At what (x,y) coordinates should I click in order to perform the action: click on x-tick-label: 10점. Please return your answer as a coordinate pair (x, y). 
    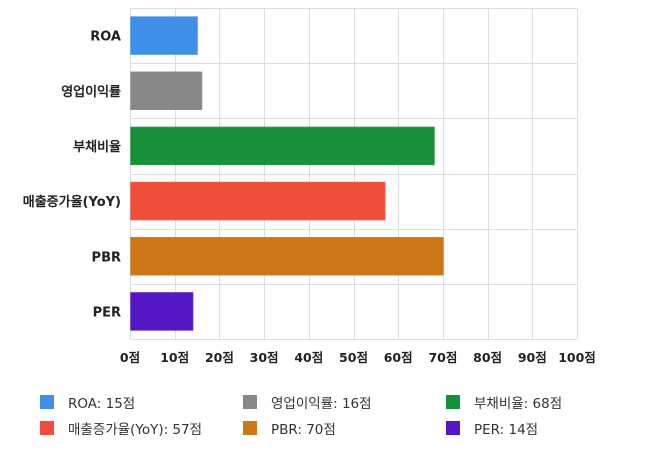
    Looking at the image, I should click on (174, 357).